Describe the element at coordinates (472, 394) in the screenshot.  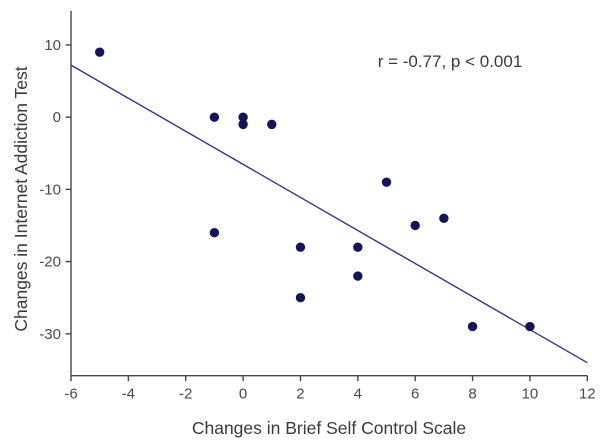
I see `x-tick-label: 8` at that location.